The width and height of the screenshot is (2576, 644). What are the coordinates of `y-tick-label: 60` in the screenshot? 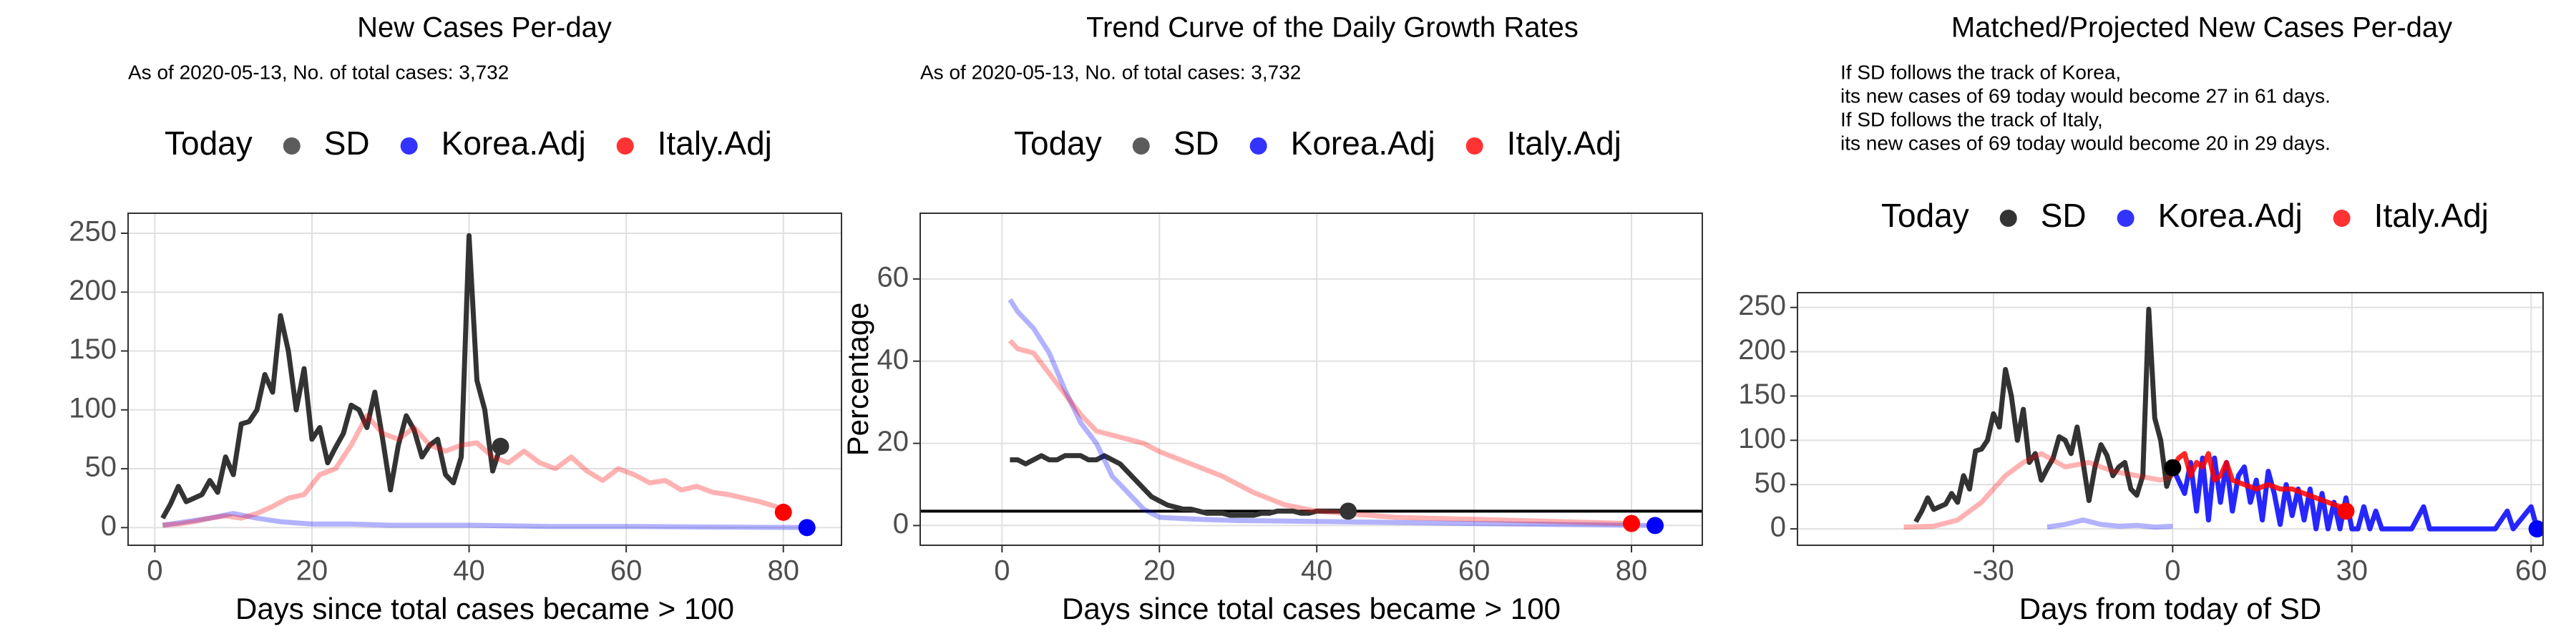 It's located at (893, 277).